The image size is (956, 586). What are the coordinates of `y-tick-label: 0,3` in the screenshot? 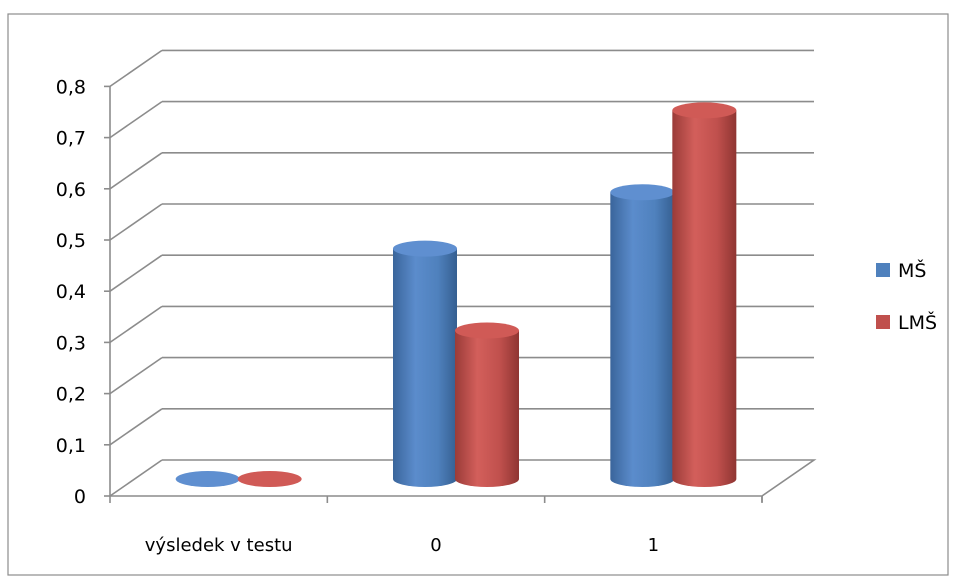 It's located at (71, 343).